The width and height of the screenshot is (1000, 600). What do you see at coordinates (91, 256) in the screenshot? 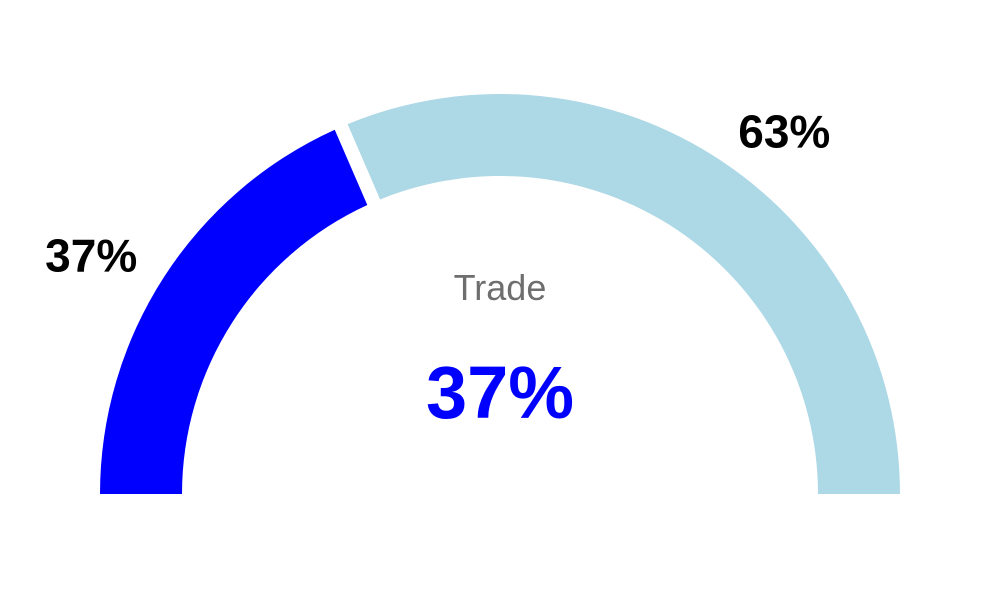
I see `gauge-segment-label-1: 37%` at bounding box center [91, 256].